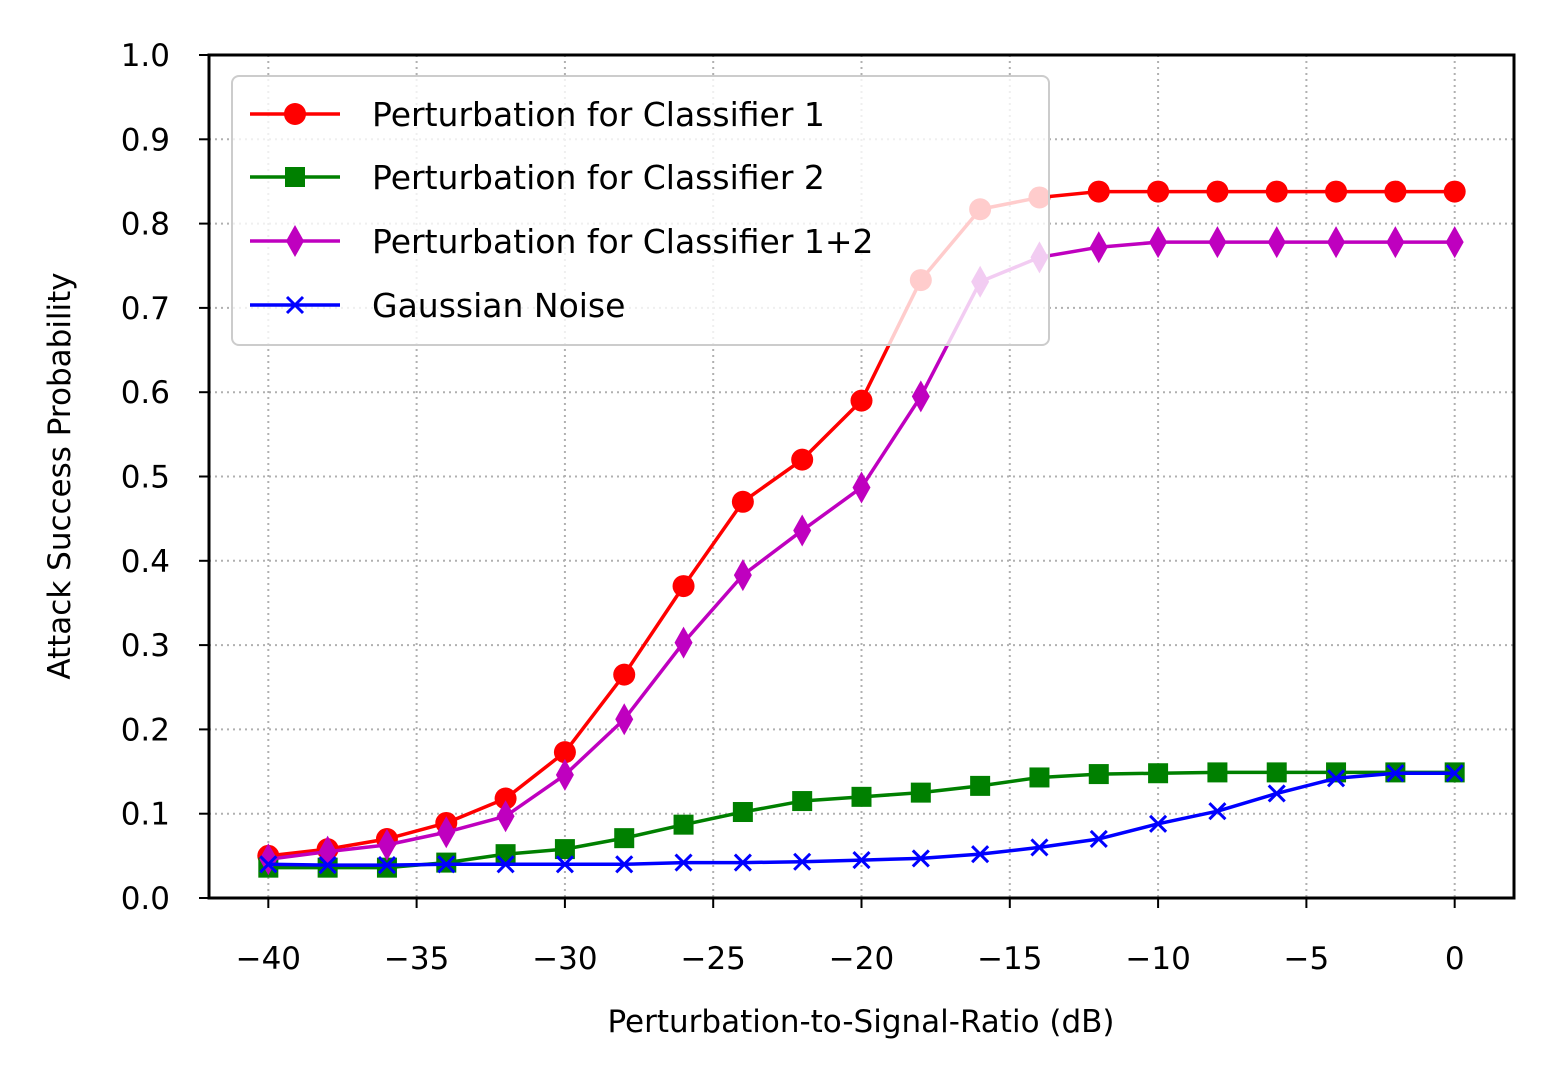  What do you see at coordinates (145, 309) in the screenshot?
I see `y-tick-label: 0.7` at bounding box center [145, 309].